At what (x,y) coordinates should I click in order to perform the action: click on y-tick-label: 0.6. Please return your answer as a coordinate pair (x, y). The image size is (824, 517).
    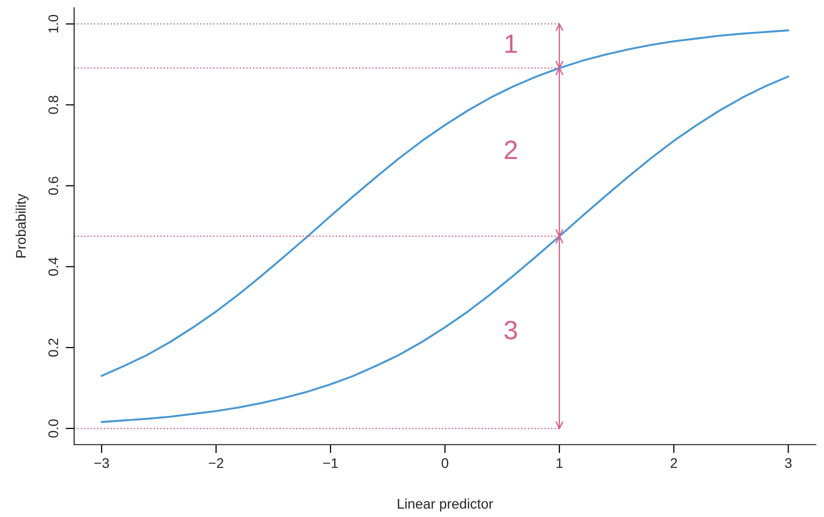
    Looking at the image, I should click on (53, 185).